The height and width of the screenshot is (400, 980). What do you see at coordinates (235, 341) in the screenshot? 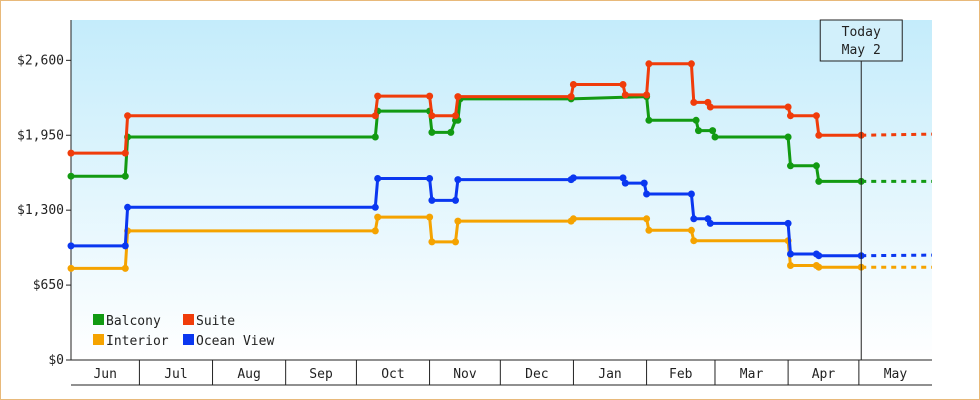
I see `legend-label: Ocean View` at bounding box center [235, 341].